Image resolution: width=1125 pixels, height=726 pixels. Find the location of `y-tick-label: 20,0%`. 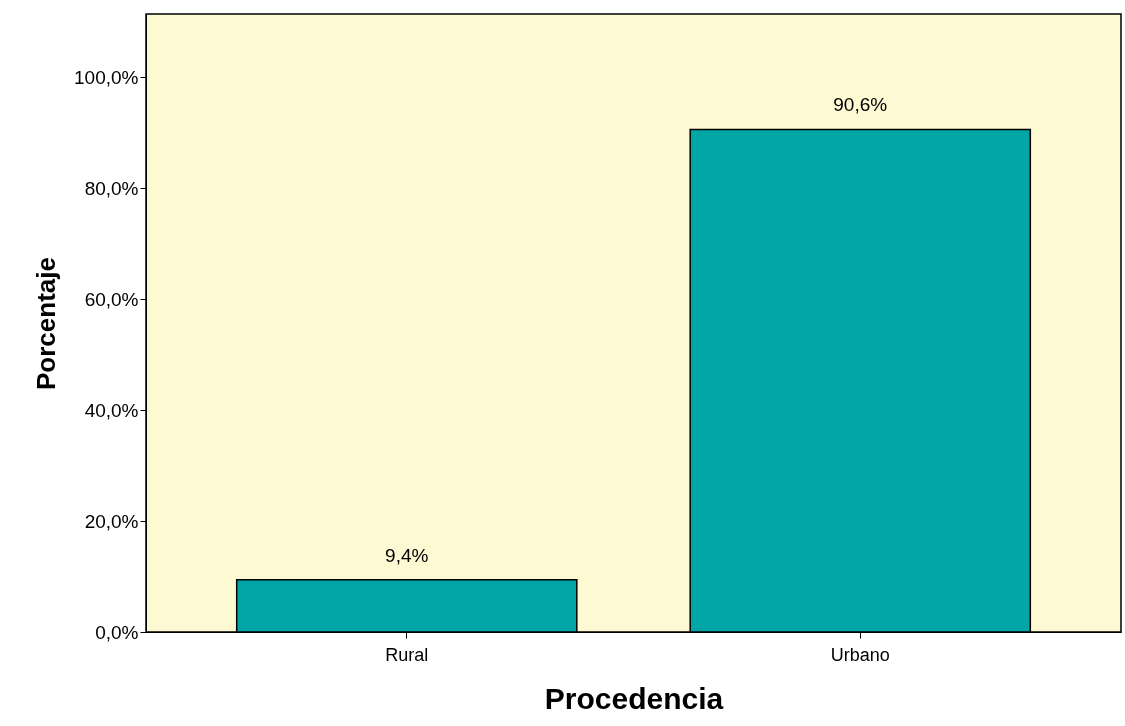

y-tick-label: 20,0% is located at coordinates (111, 521).